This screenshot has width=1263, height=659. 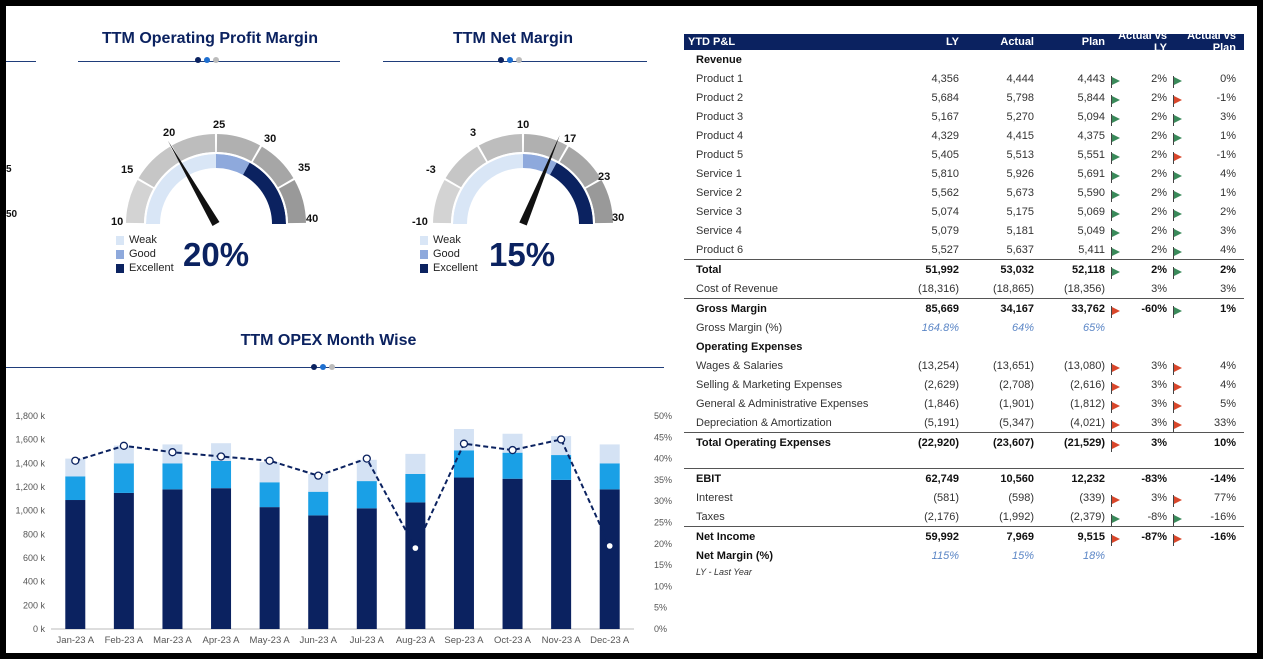 I want to click on gauge2-title: TTM Net Margin, so click(x=513, y=38).